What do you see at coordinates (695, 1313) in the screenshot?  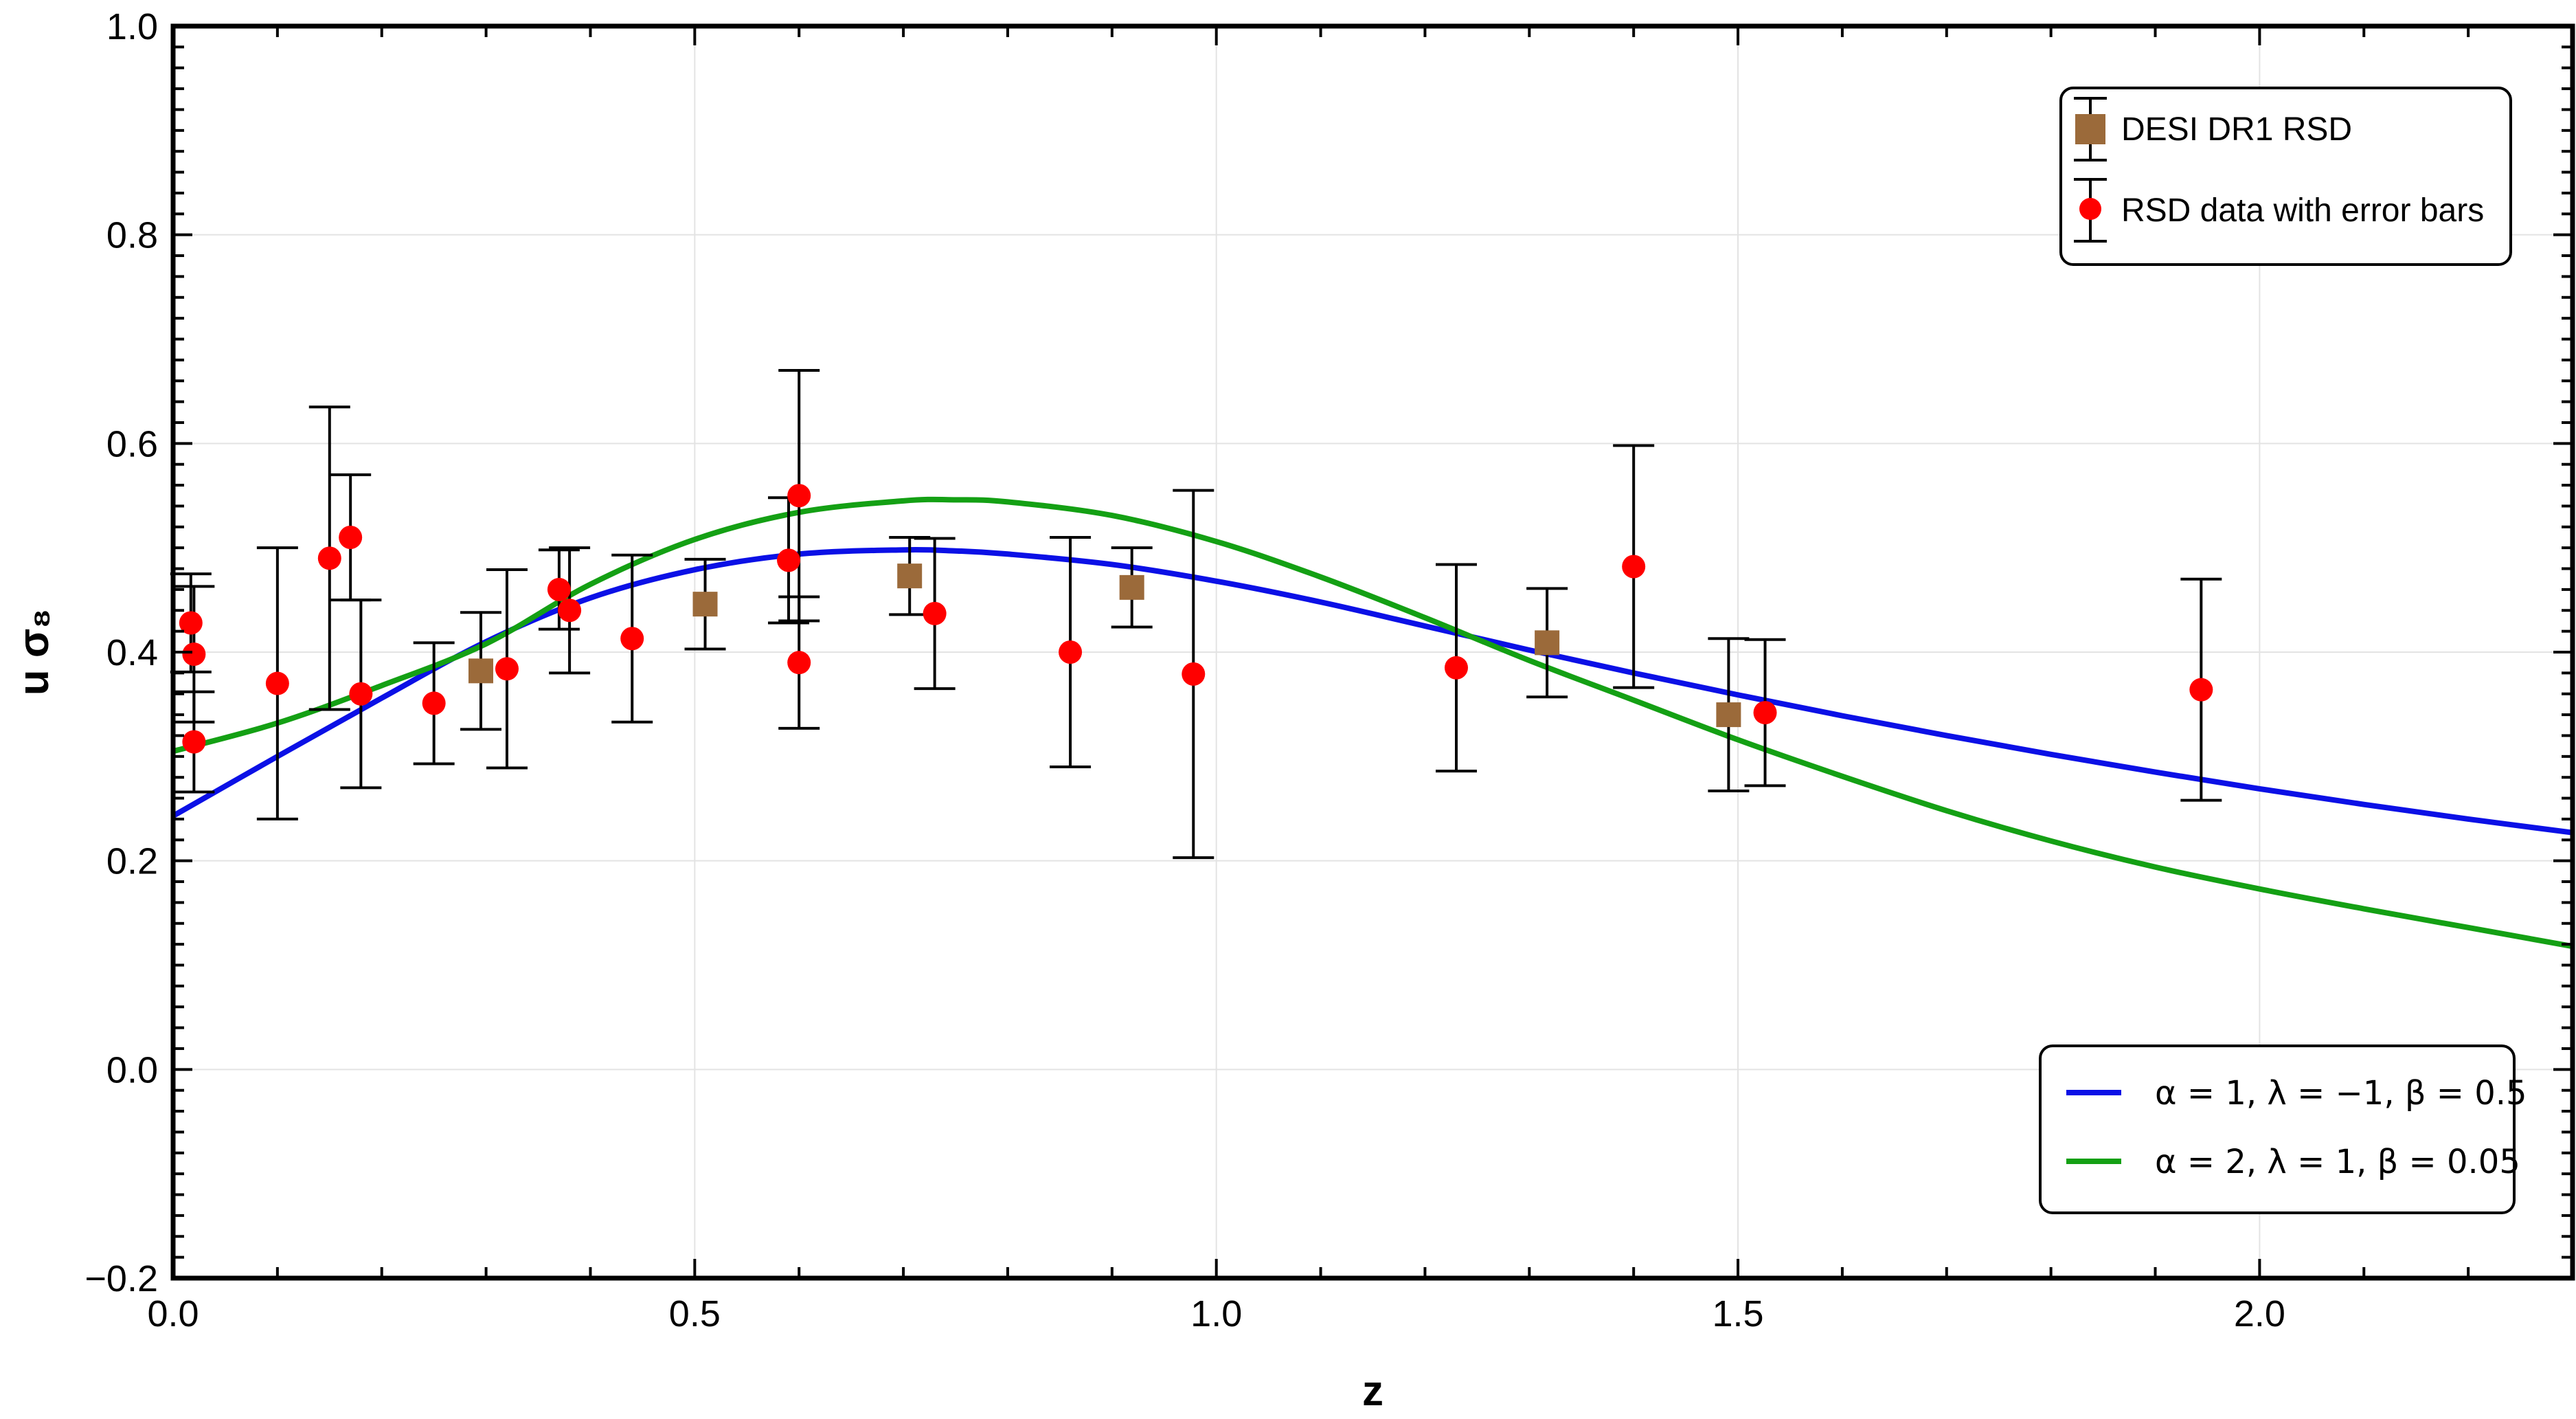 I see `x-tick-label: 0.5` at bounding box center [695, 1313].